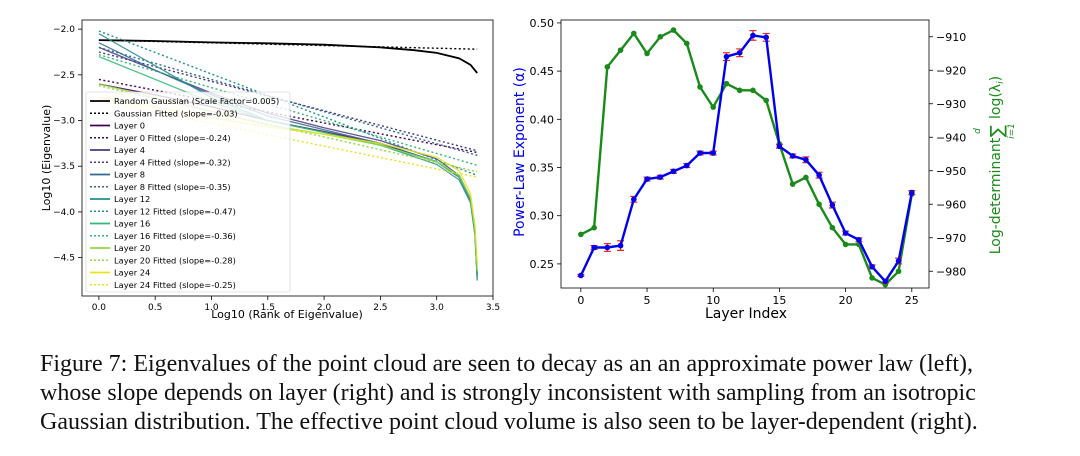 The image size is (1080, 456). What do you see at coordinates (172, 138) in the screenshot?
I see `legend-label-3: Layer 0 Fitted (slope=-0.24)` at bounding box center [172, 138].